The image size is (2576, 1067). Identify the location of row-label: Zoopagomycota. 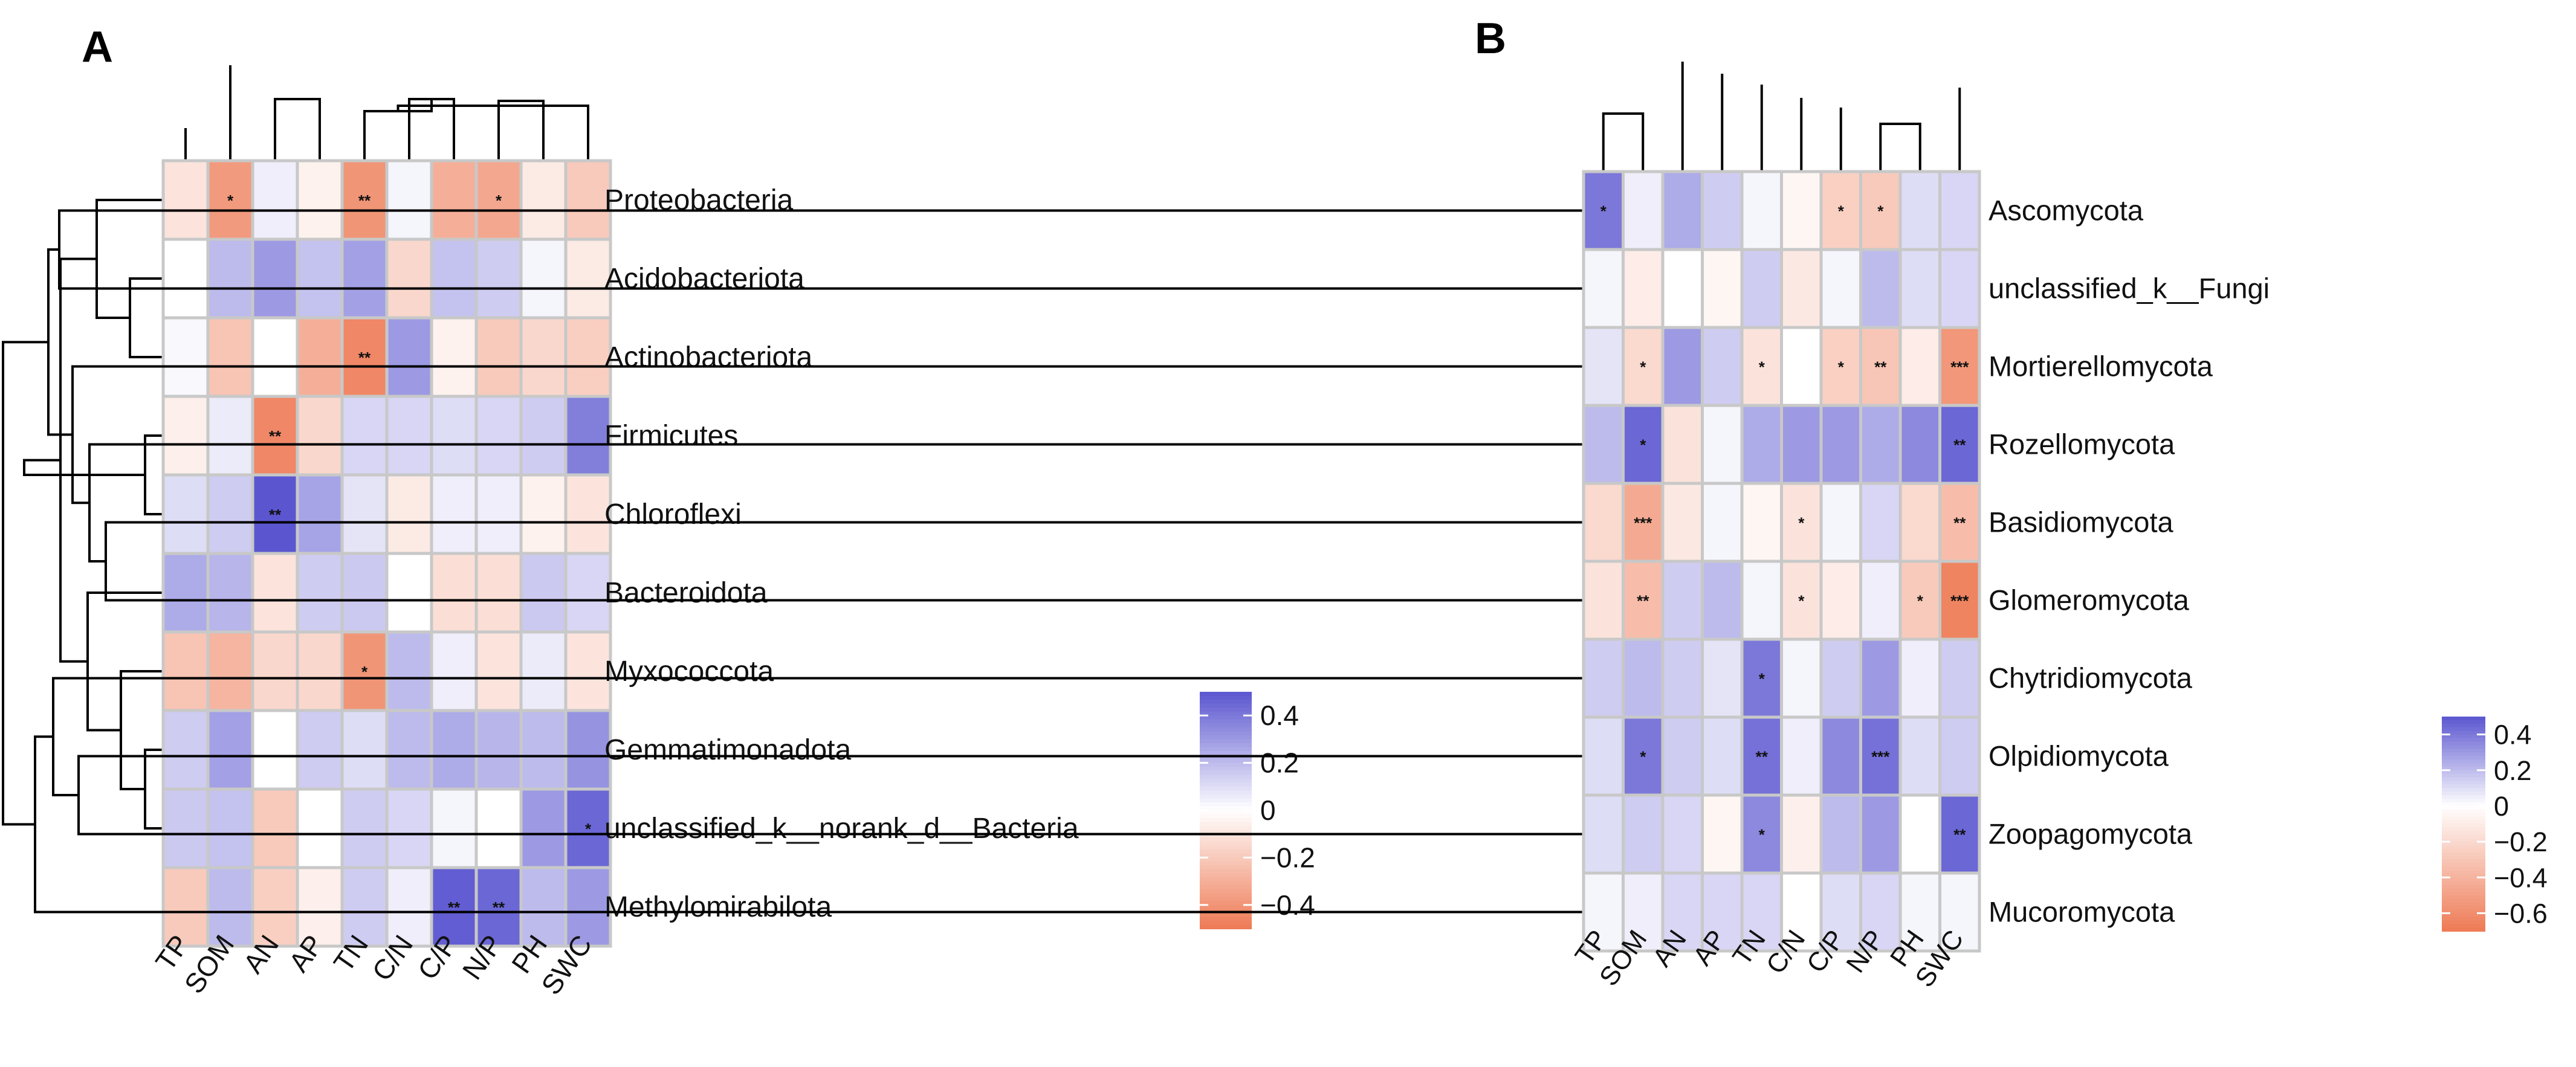
(2091, 834).